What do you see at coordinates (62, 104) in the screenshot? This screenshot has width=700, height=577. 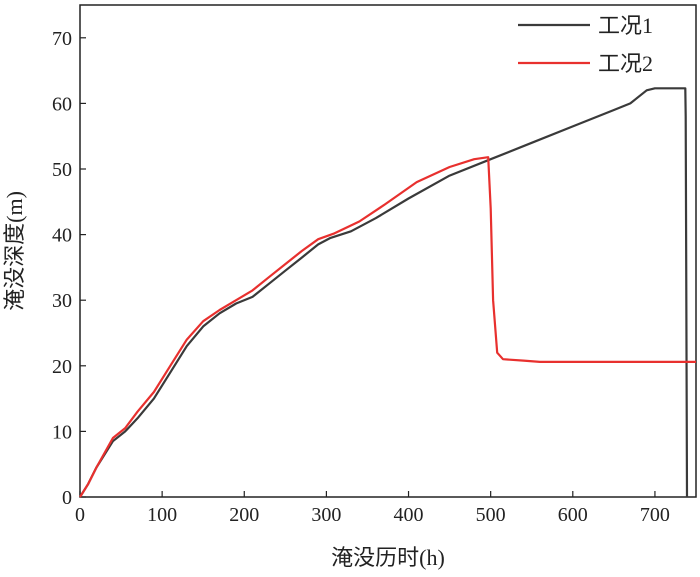 I see `y-tick-label: 60` at bounding box center [62, 104].